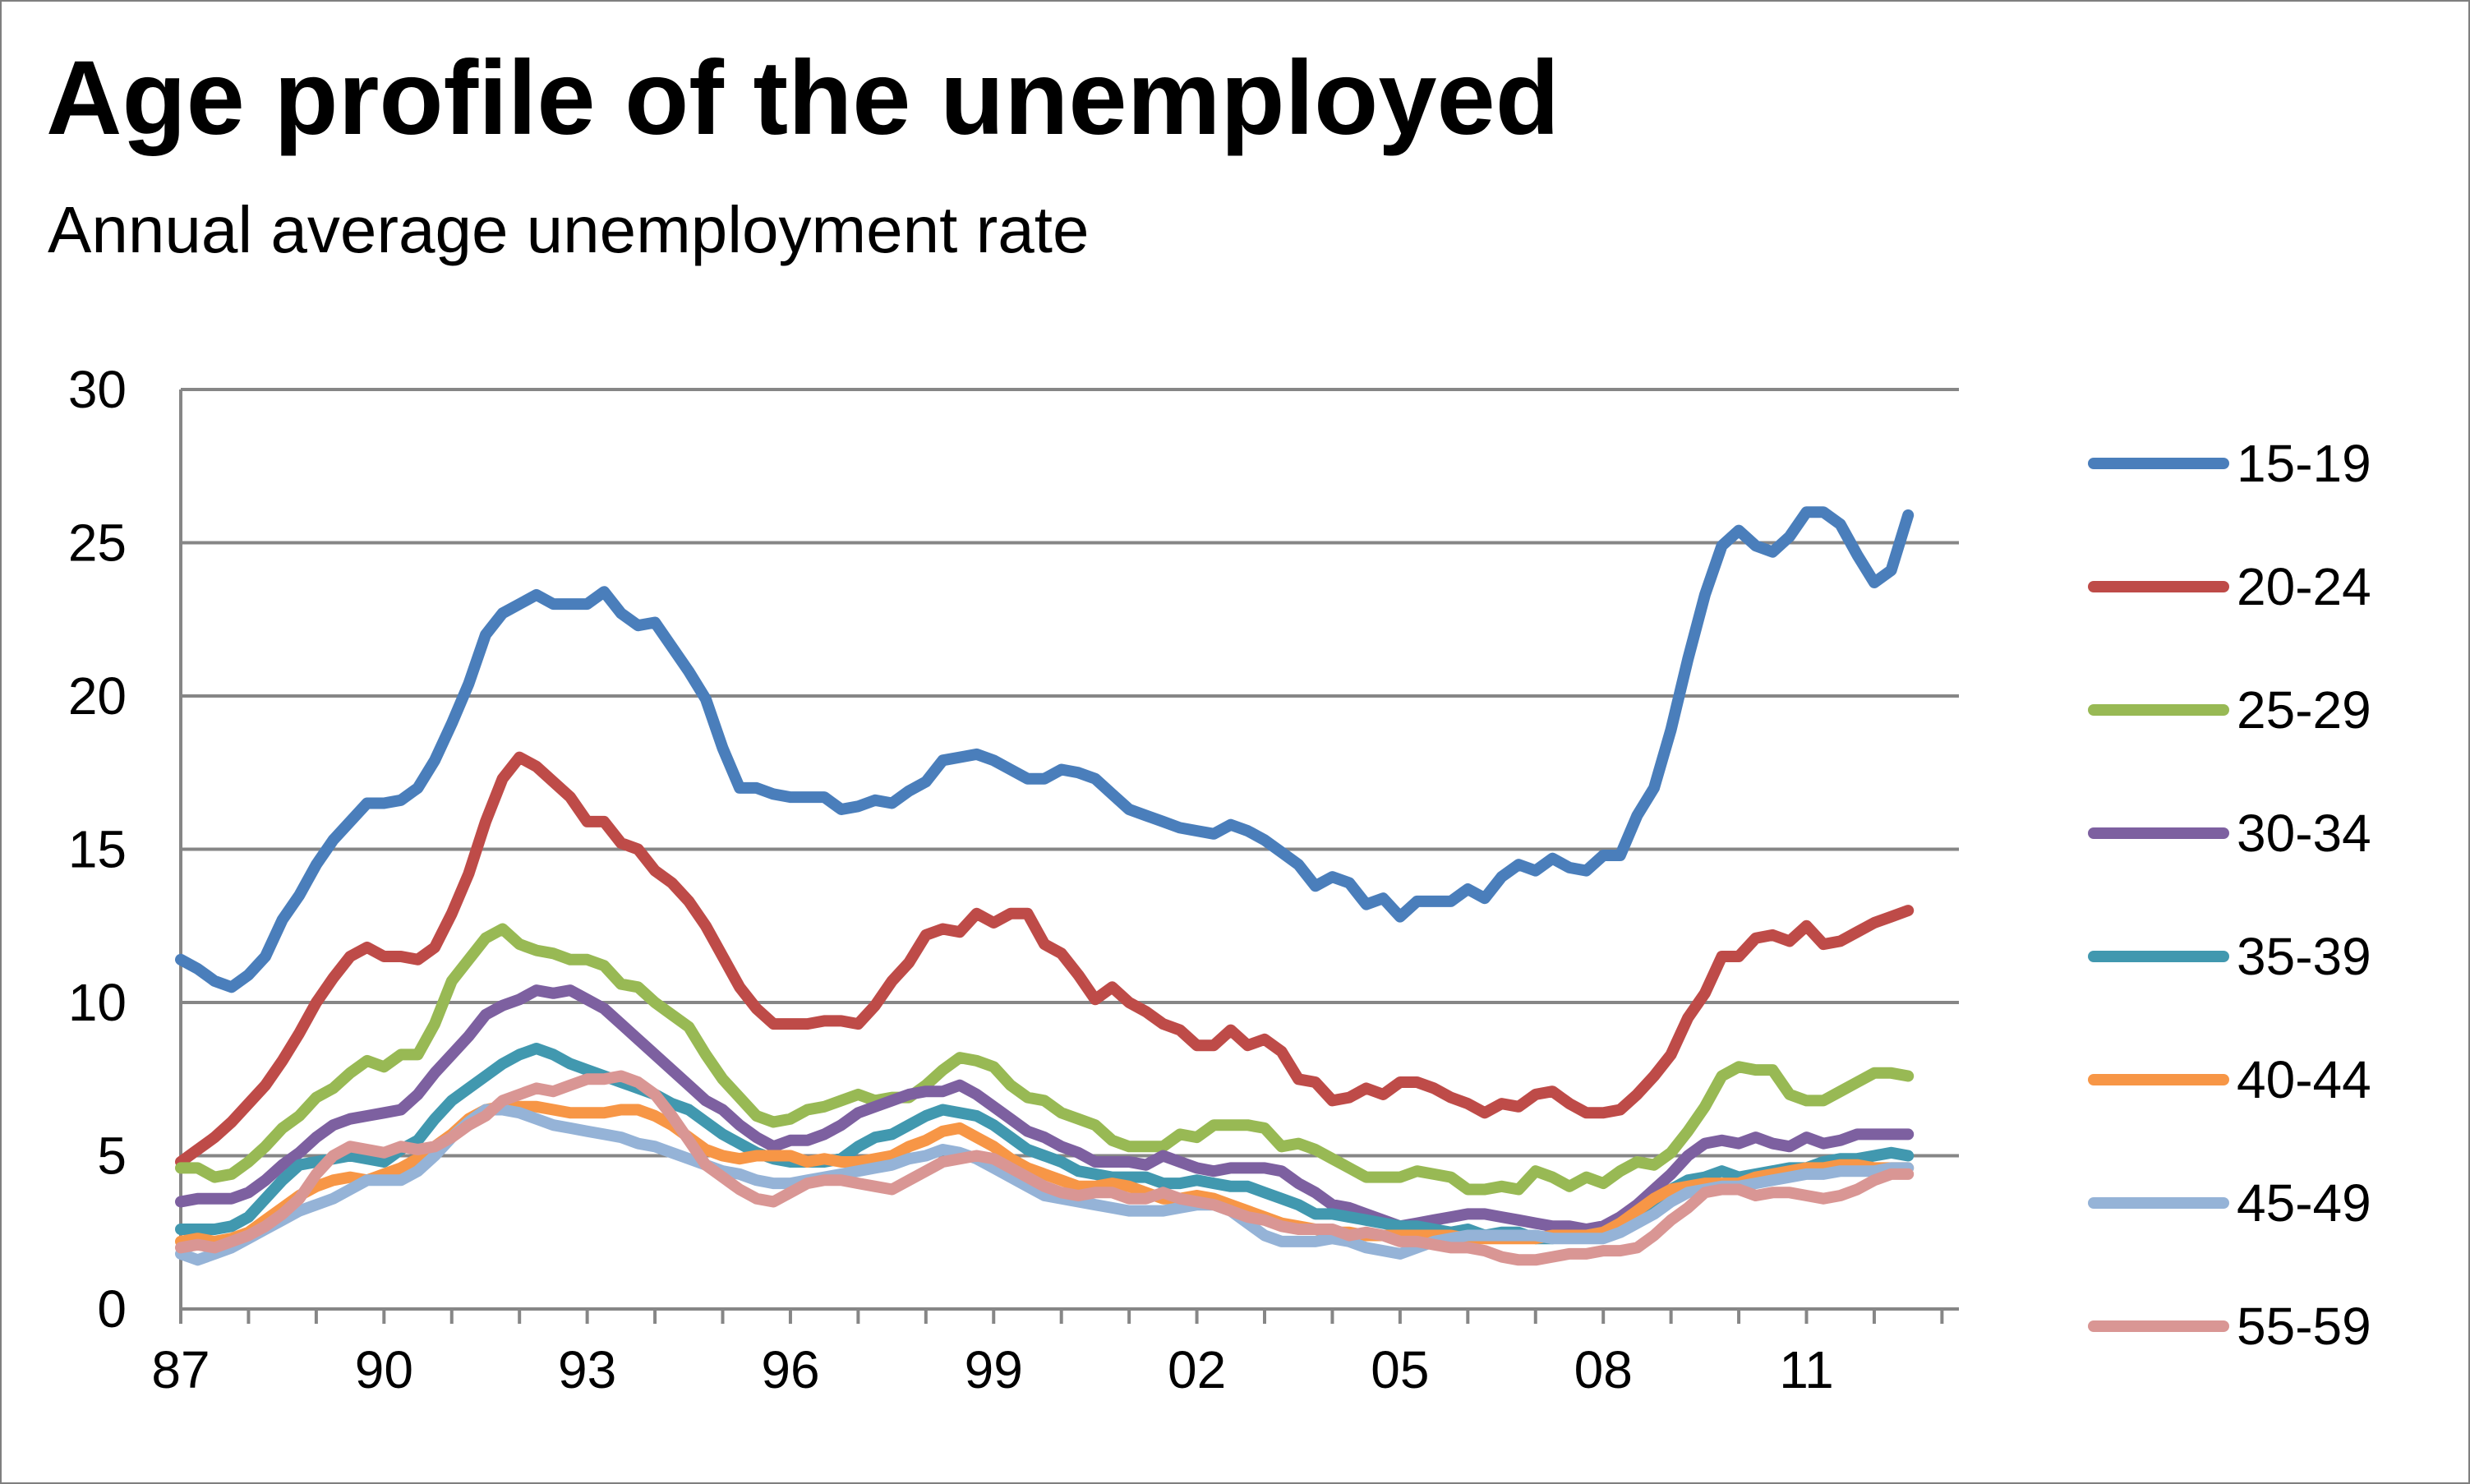  Describe the element at coordinates (790, 1369) in the screenshot. I see `x-tick-label: 96` at that location.